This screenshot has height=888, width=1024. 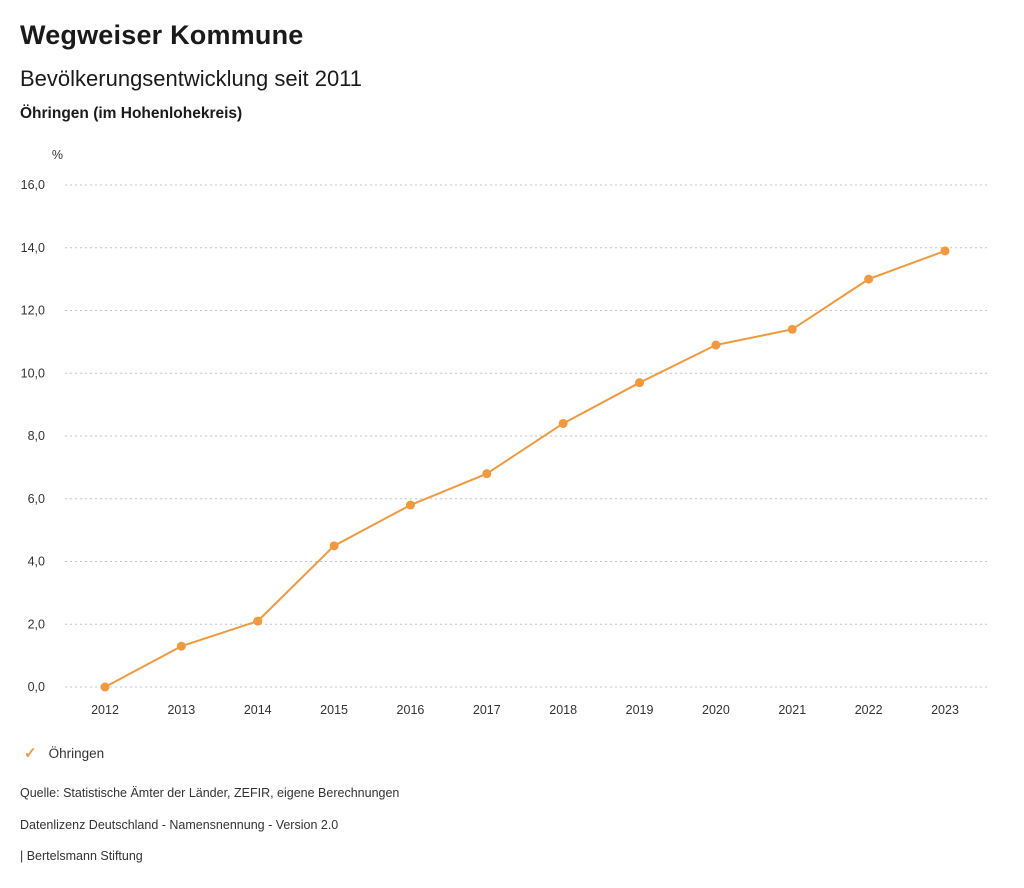 What do you see at coordinates (57, 155) in the screenshot?
I see `y-axis-unit-label: %` at bounding box center [57, 155].